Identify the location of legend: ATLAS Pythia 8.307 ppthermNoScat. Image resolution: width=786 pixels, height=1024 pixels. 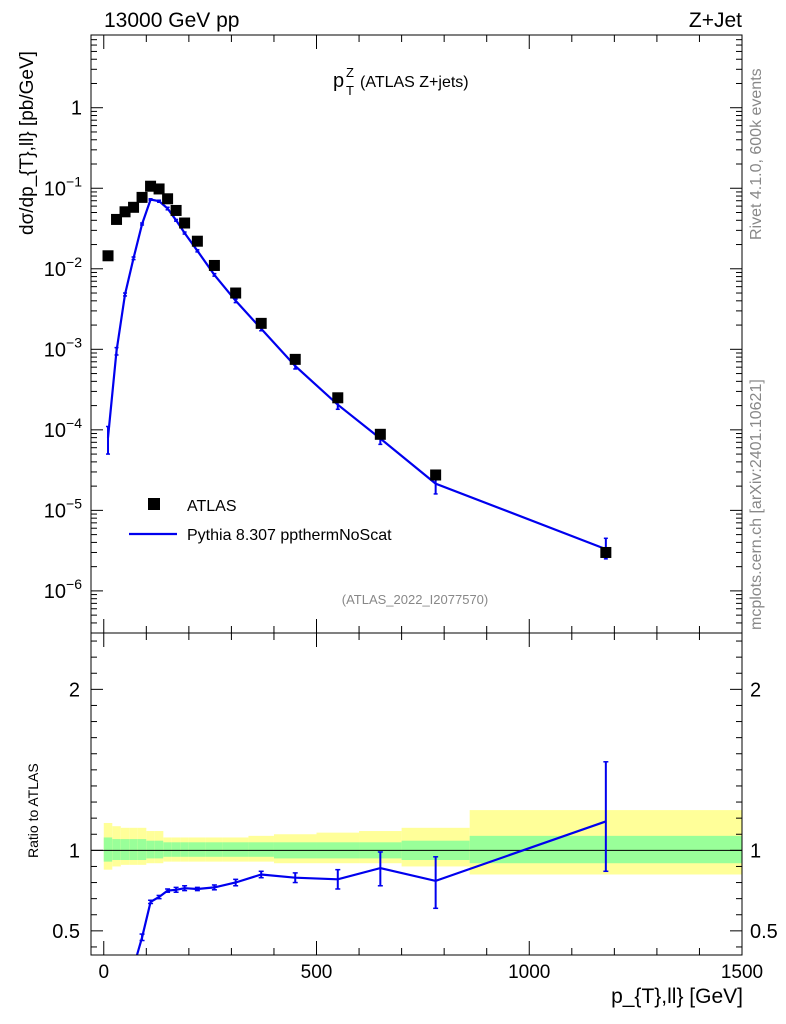
(260, 521).